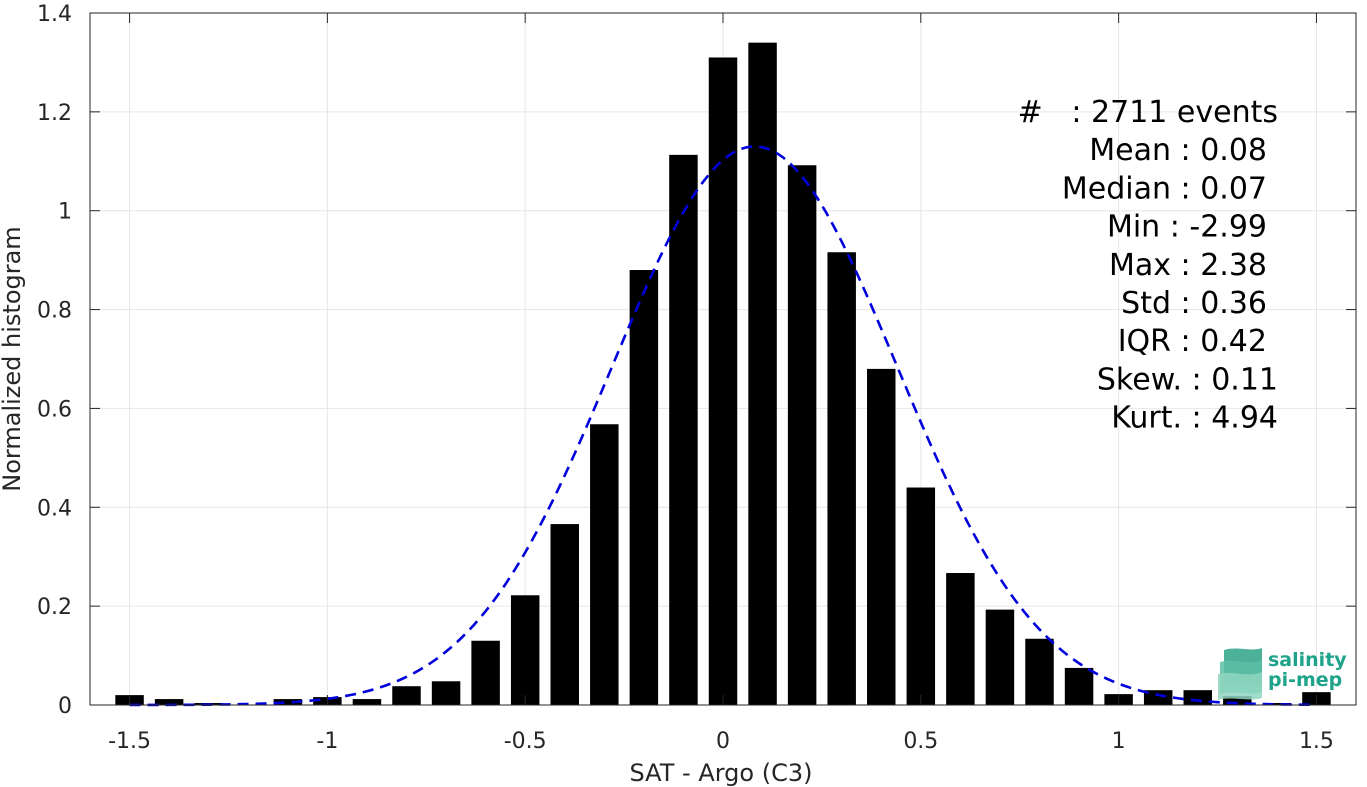  I want to click on y-tick-label-7: 1.4, so click(54, 14).